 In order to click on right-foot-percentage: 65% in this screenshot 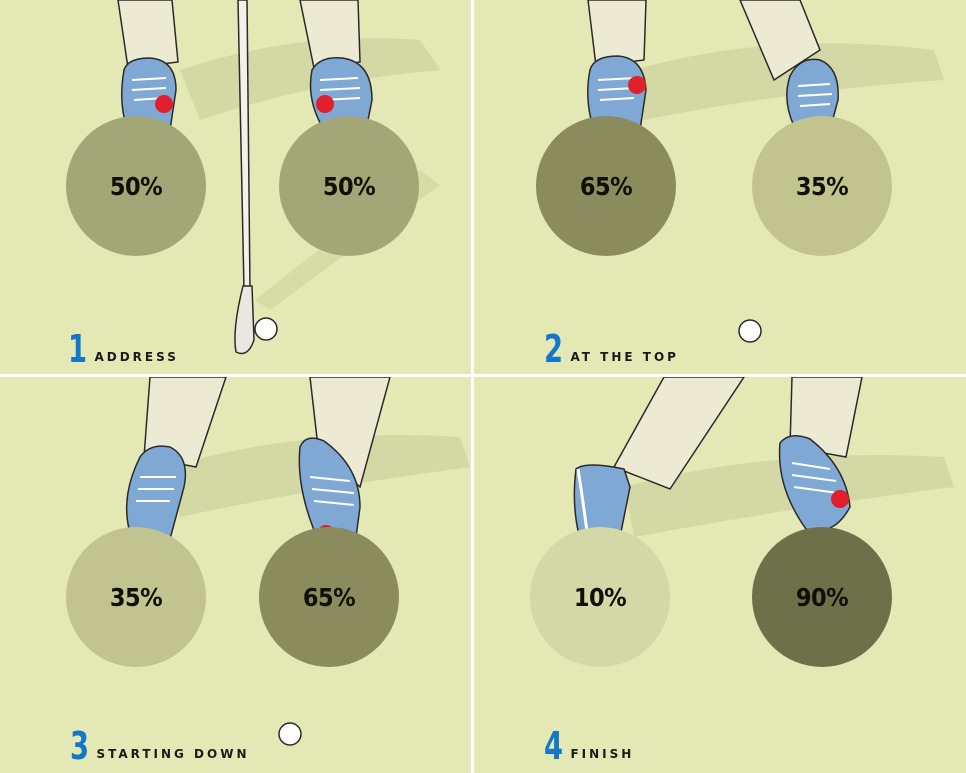, I will do `click(329, 597)`.